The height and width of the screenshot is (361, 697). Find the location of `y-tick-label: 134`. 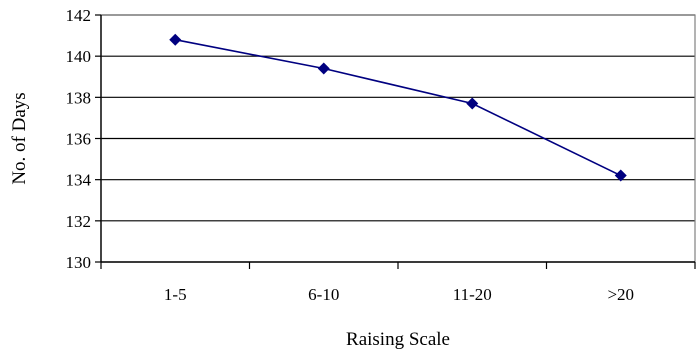

y-tick-label: 134 is located at coordinates (79, 180).